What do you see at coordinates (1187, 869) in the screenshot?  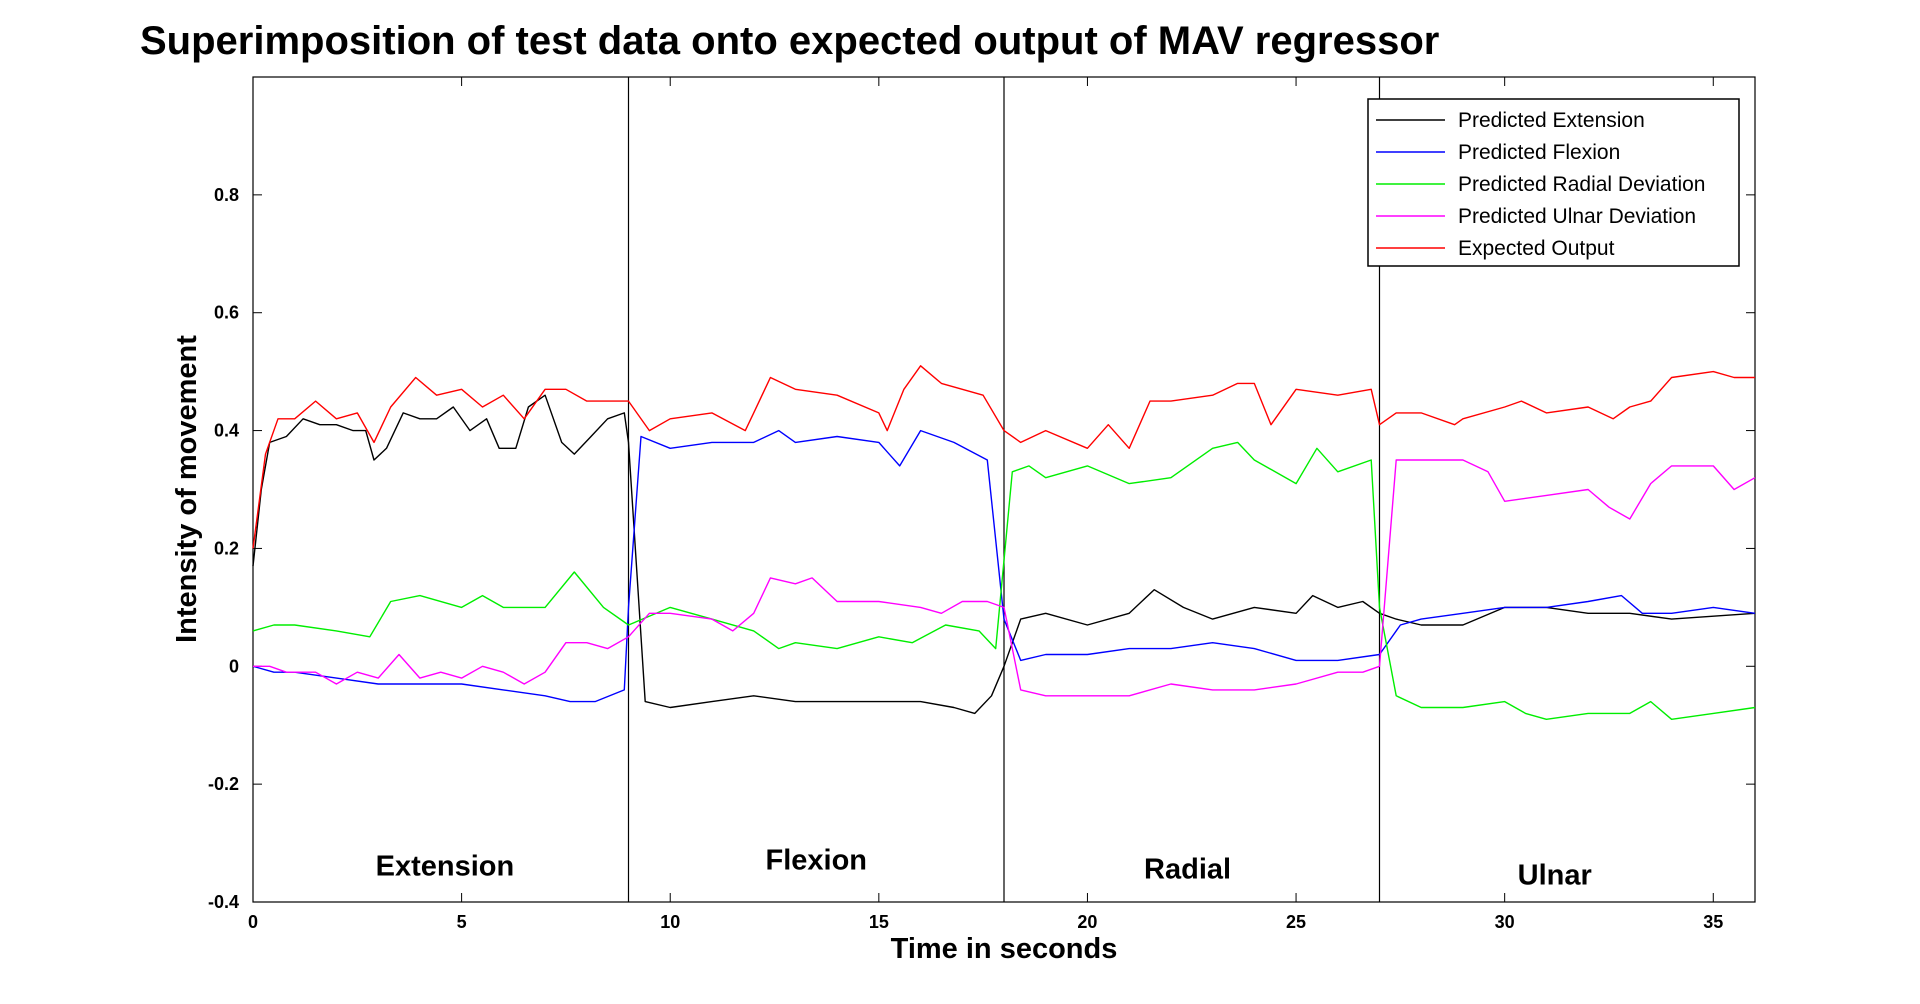 I see `section-label: Radial` at bounding box center [1187, 869].